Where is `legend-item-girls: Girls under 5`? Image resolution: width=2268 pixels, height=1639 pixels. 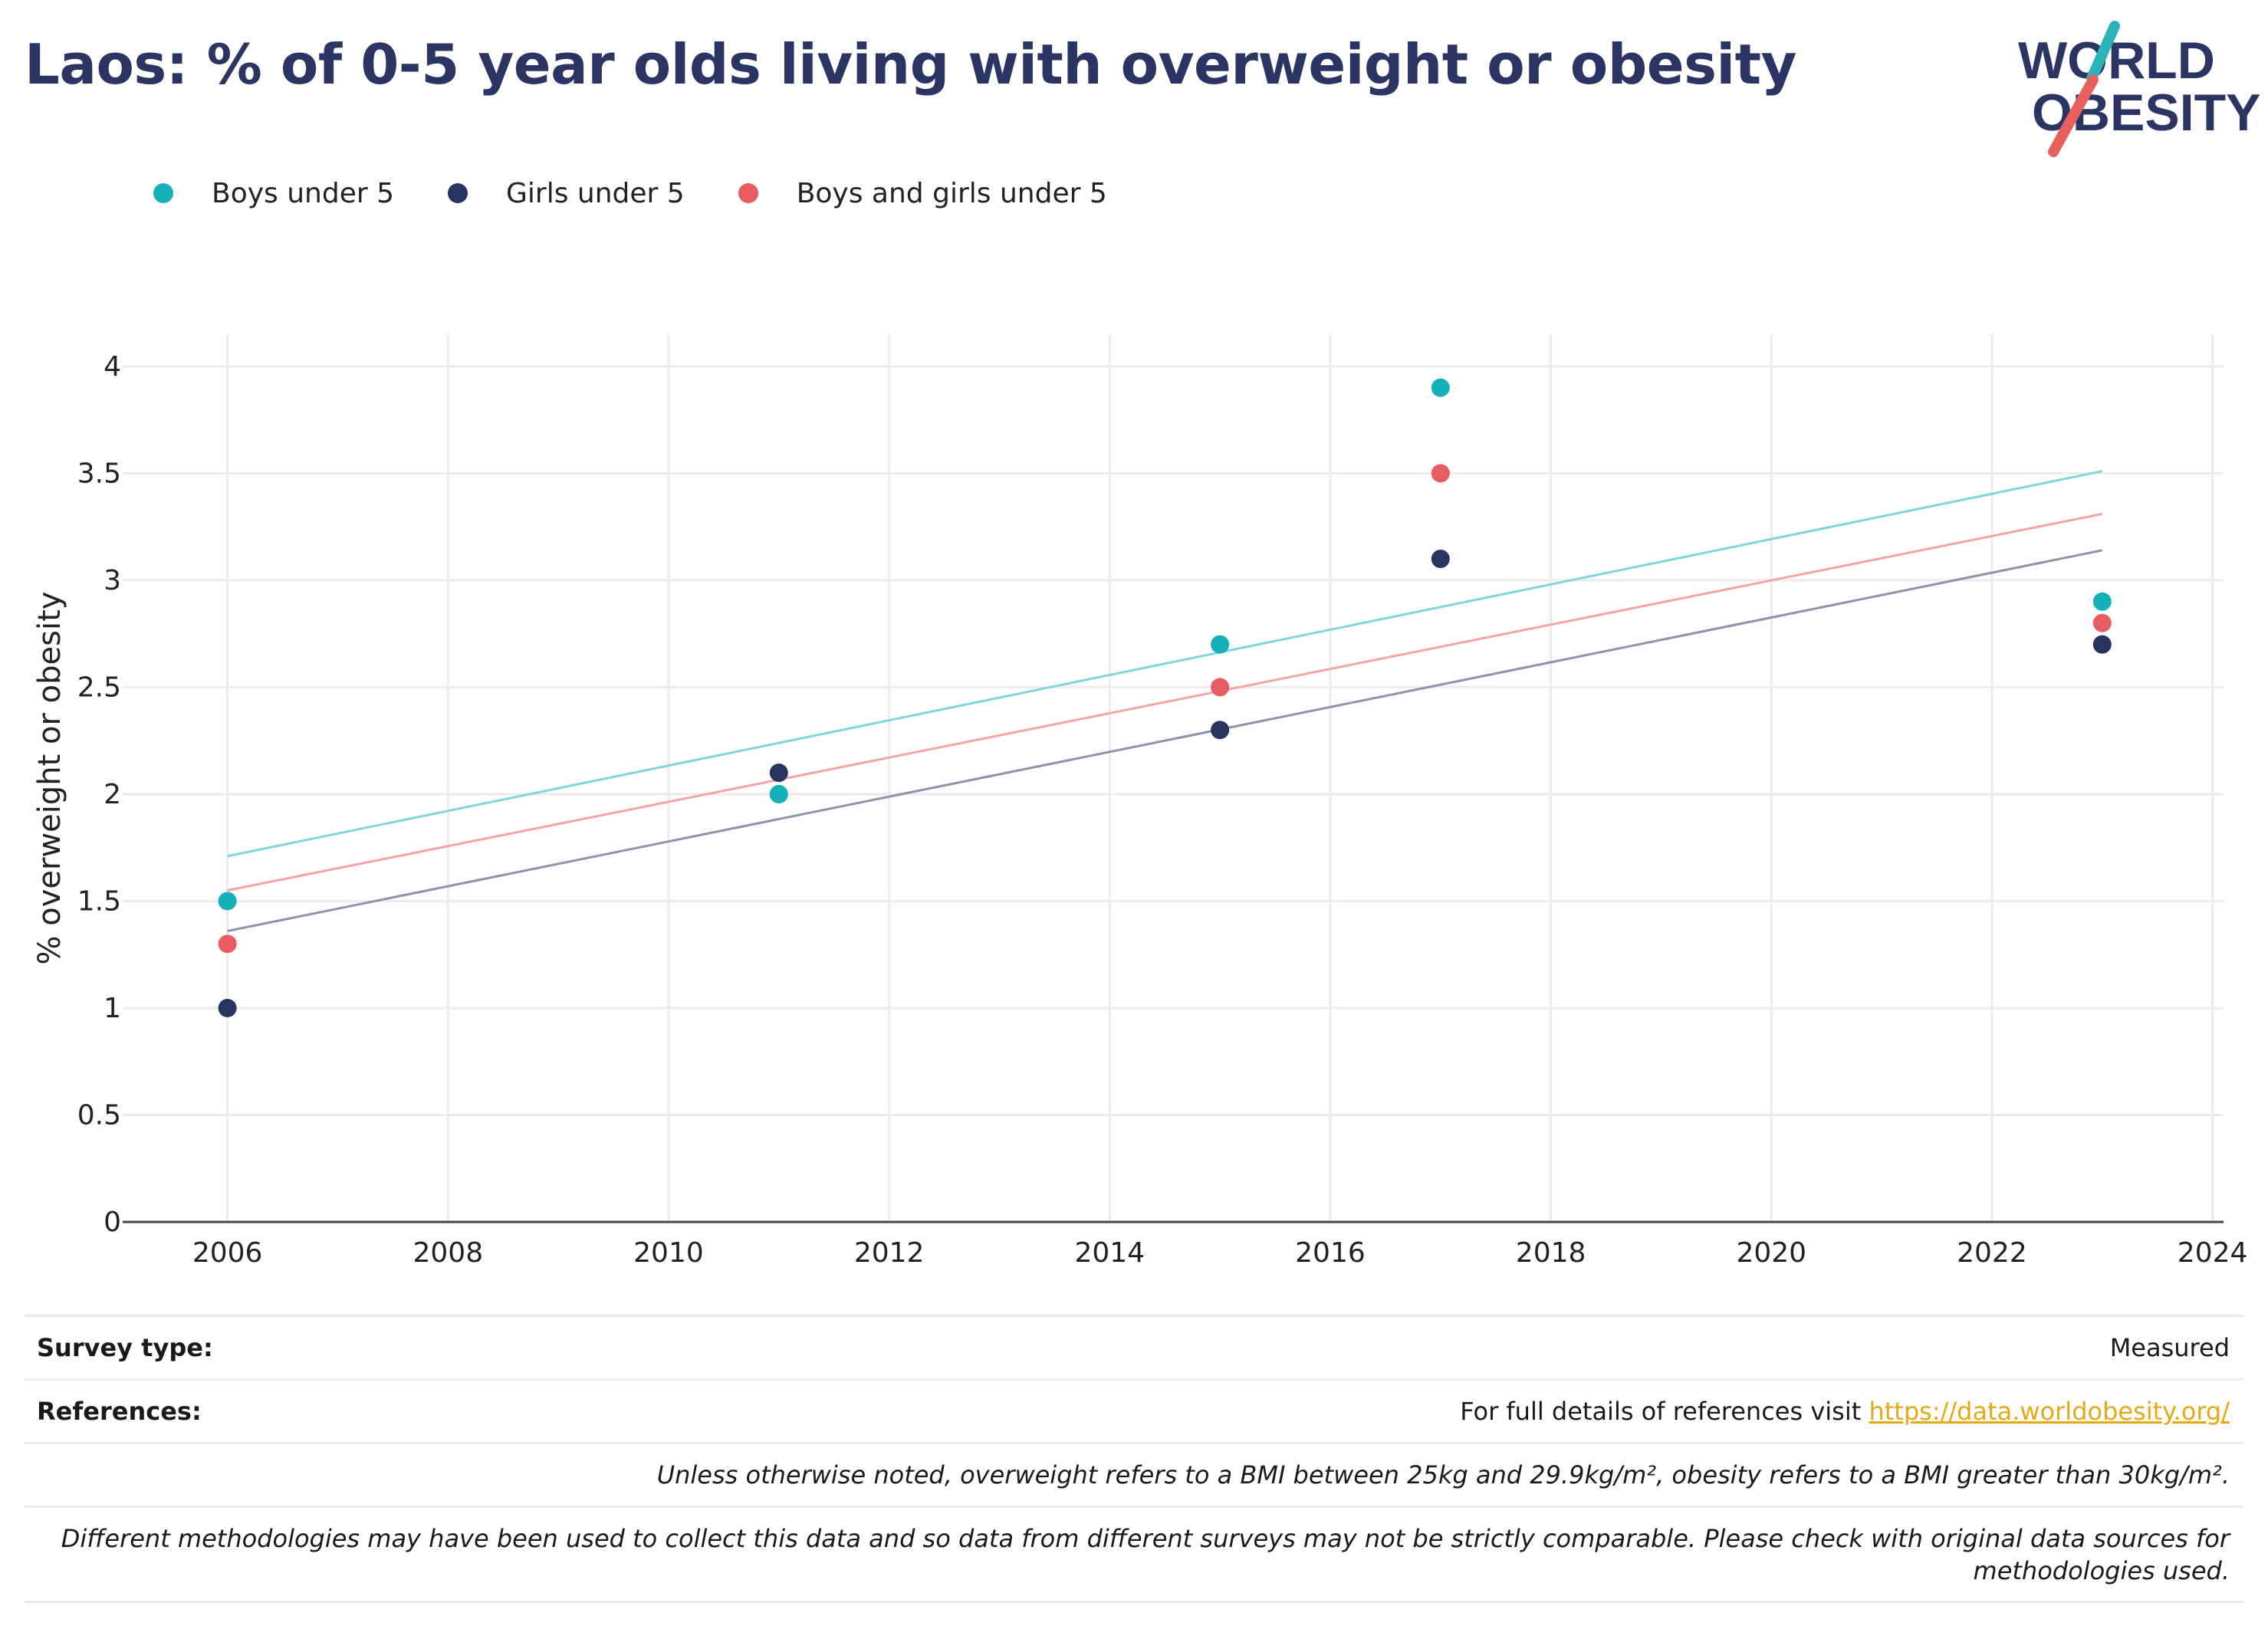 legend-item-girls: Girls under 5 is located at coordinates (566, 194).